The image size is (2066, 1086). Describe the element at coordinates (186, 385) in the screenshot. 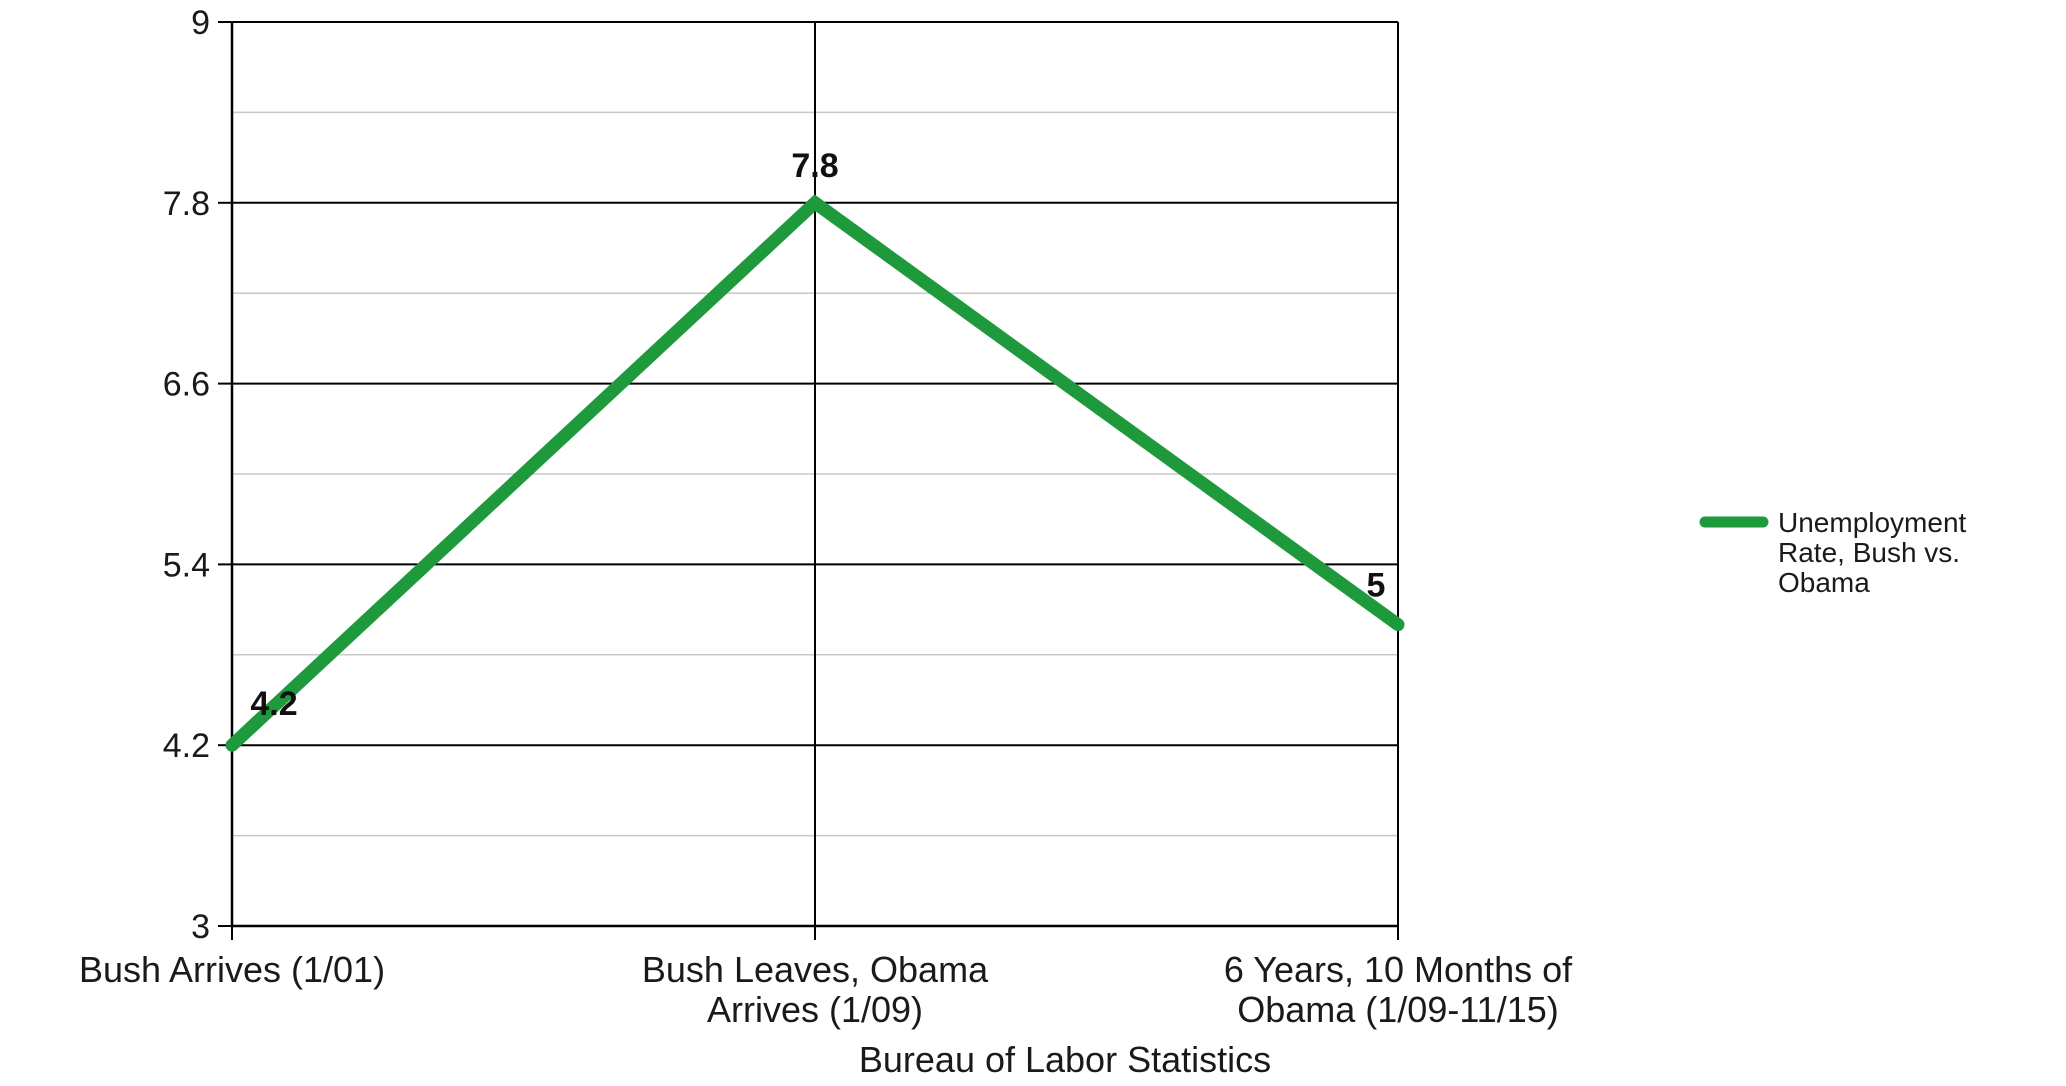

I see `y-tick-label: 6.6` at that location.